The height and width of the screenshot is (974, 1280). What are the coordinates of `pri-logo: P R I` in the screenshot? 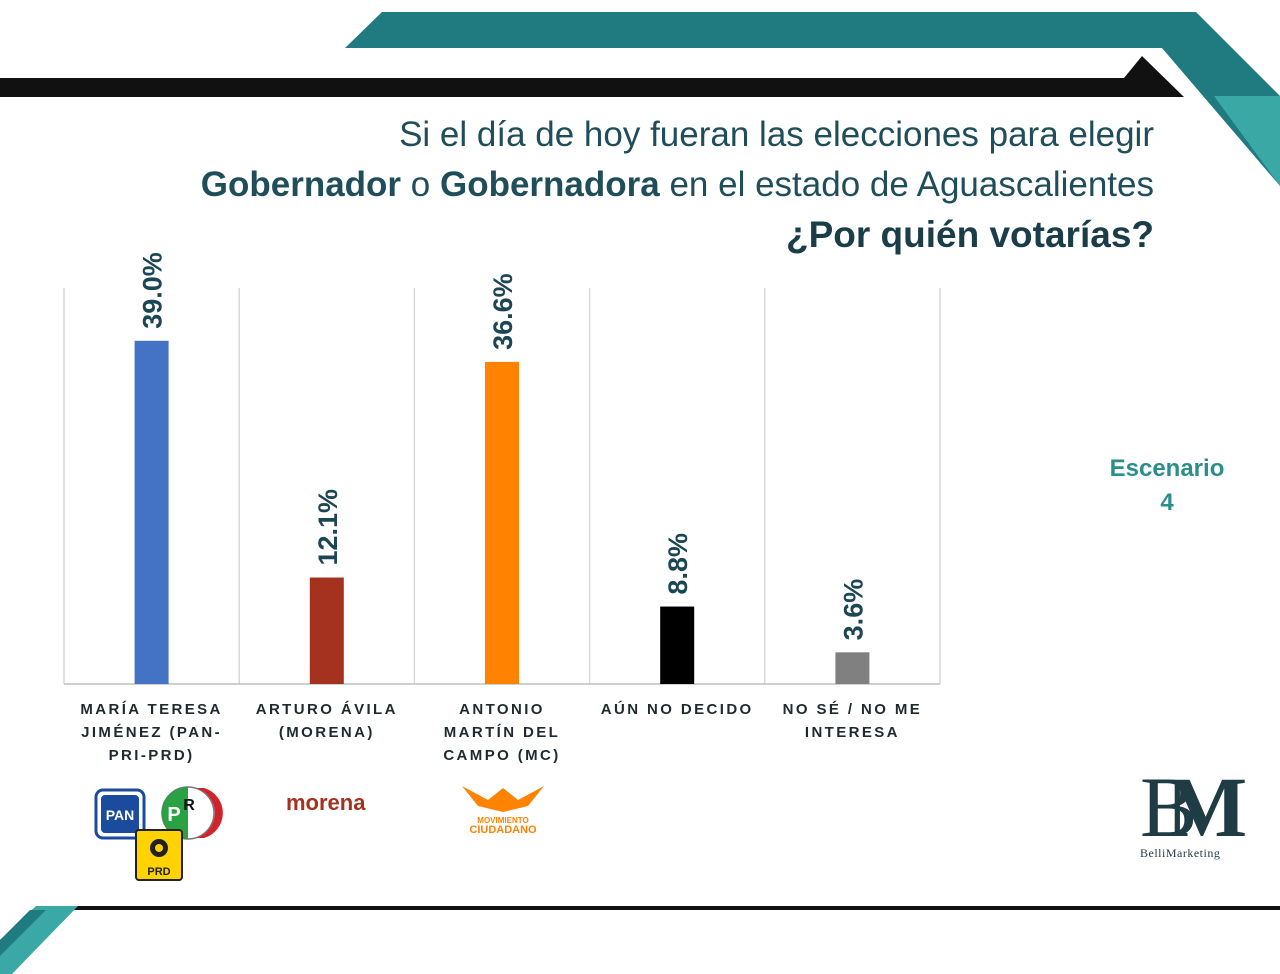 It's located at (192, 813).